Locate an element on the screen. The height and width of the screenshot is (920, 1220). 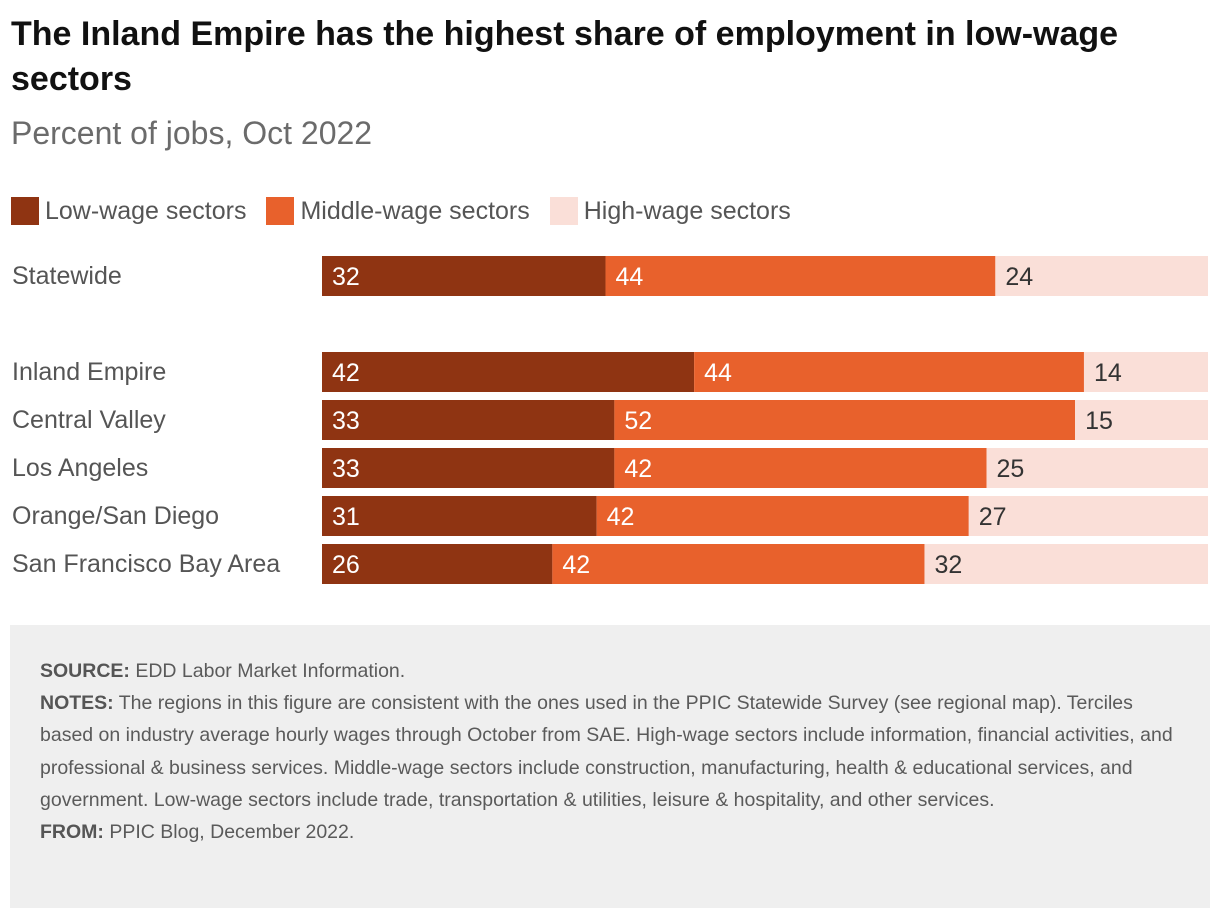
bar-high-statewide is located at coordinates (1101, 276).